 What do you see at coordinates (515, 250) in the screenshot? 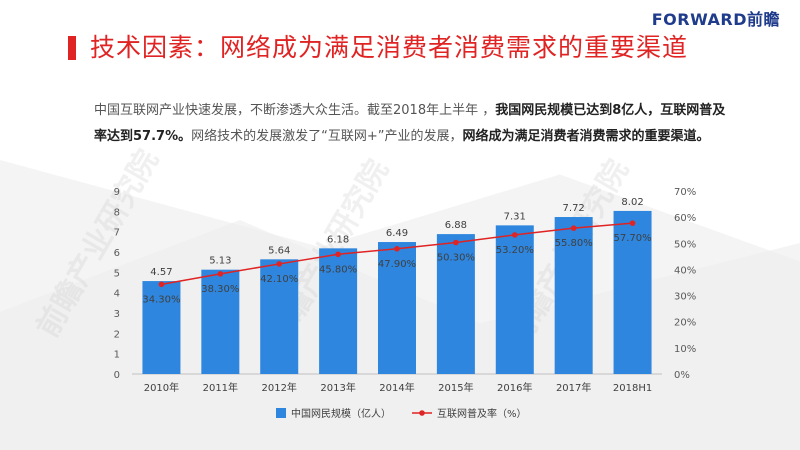
I see `line-value-label: 53.20%` at bounding box center [515, 250].